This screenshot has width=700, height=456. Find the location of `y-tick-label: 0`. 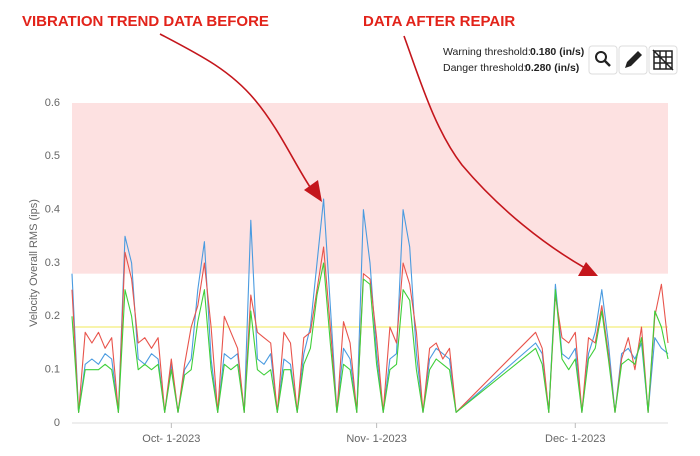

y-tick-label: 0 is located at coordinates (57, 423).